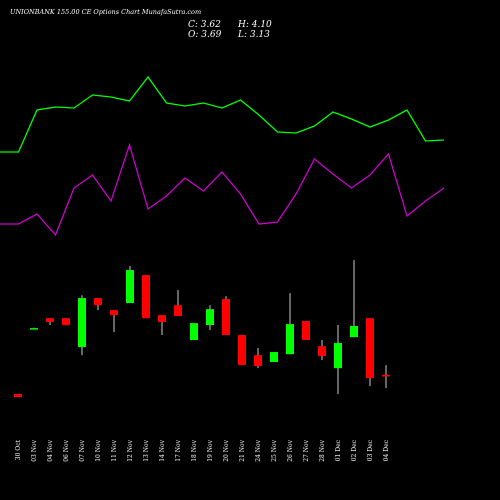  Describe the element at coordinates (18, 449) in the screenshot. I see `x-tick-label: 30 Oct` at that location.